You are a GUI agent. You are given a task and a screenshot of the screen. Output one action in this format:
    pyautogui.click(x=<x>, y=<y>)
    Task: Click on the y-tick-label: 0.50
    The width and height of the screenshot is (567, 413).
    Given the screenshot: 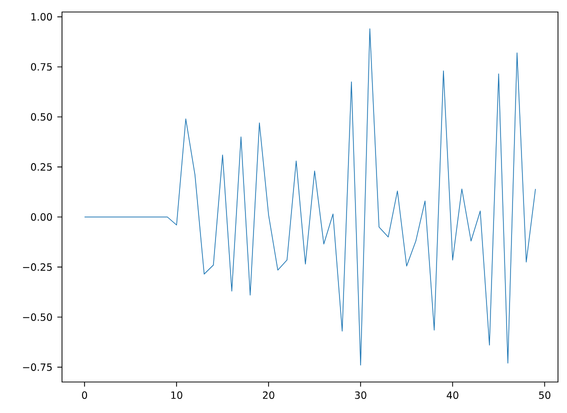 What is the action you would take?
    pyautogui.click(x=41, y=117)
    